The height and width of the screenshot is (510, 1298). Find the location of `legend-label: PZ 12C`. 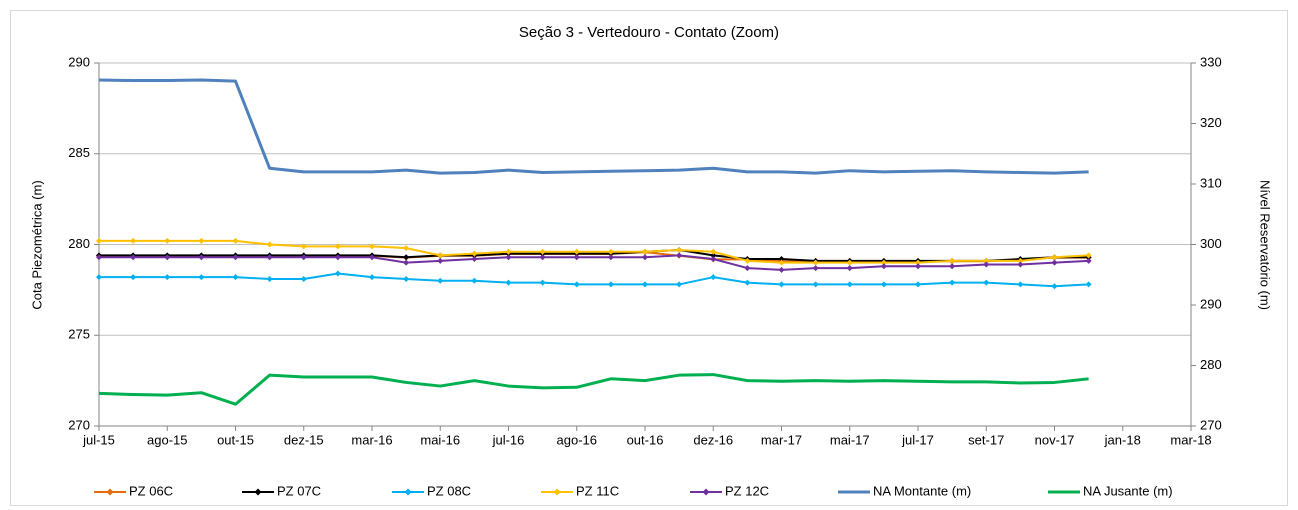

legend-label: PZ 12C is located at coordinates (747, 490).